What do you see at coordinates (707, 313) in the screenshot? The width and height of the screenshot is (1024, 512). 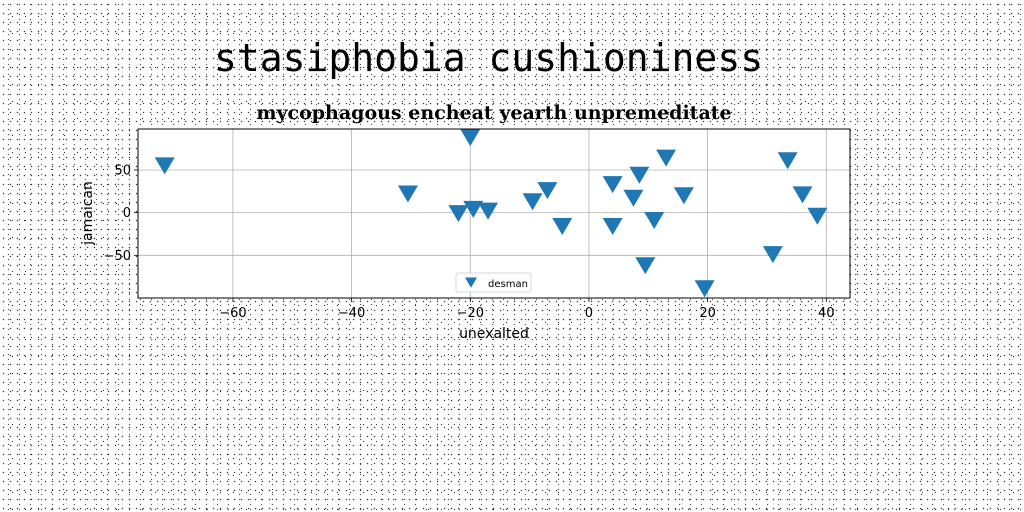 I see `x-tick-label: 20` at bounding box center [707, 313].